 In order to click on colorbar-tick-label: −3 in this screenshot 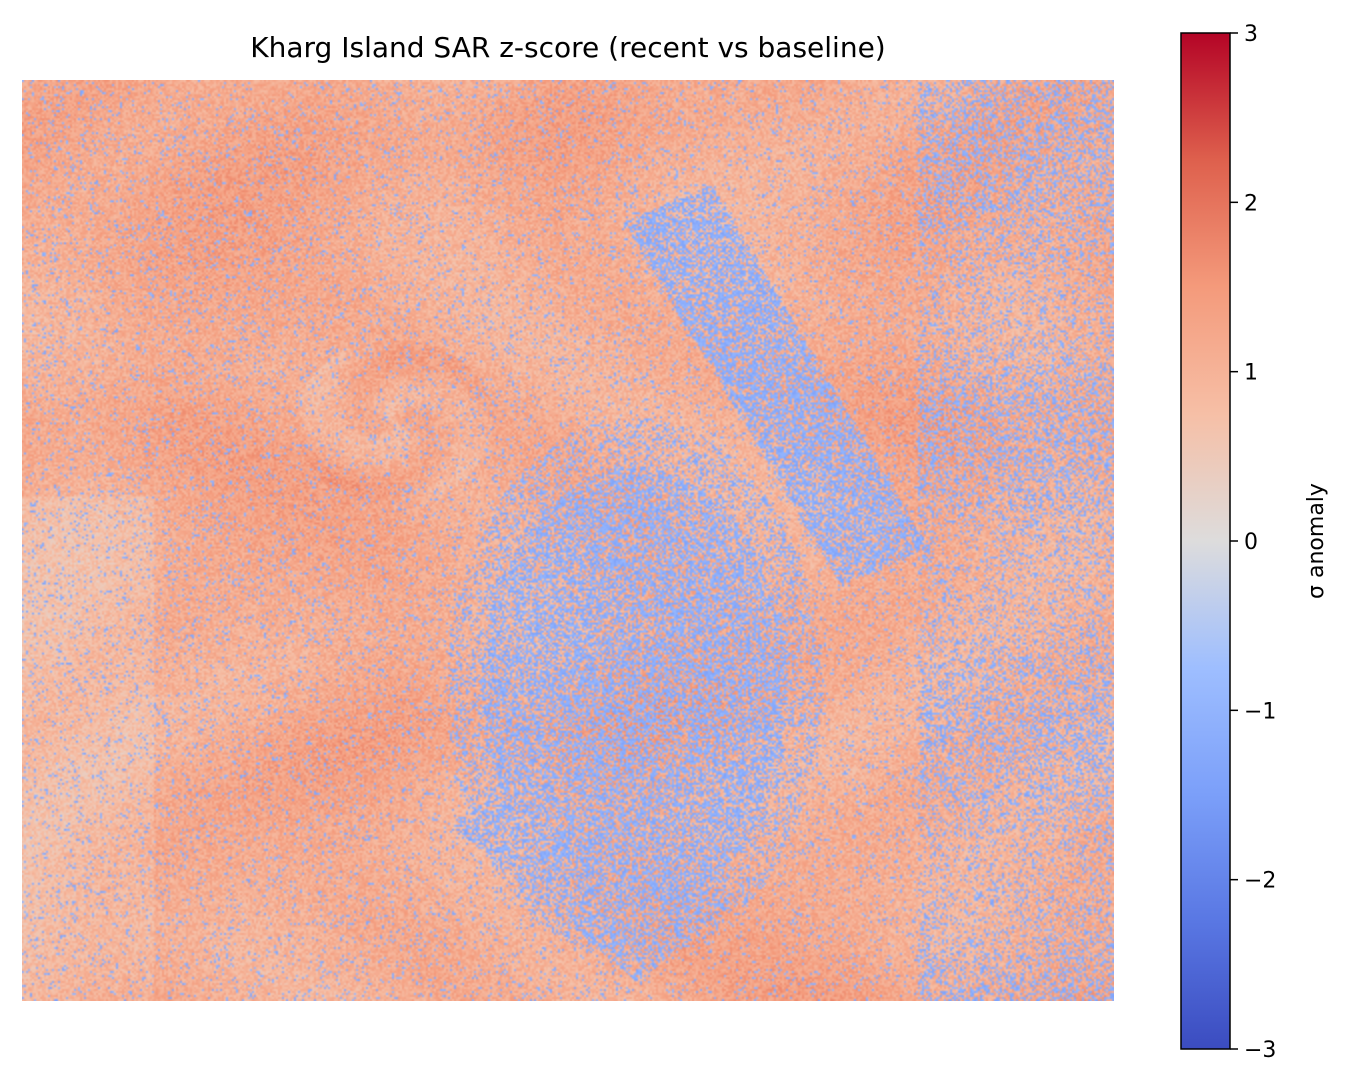, I will do `click(1260, 1050)`.